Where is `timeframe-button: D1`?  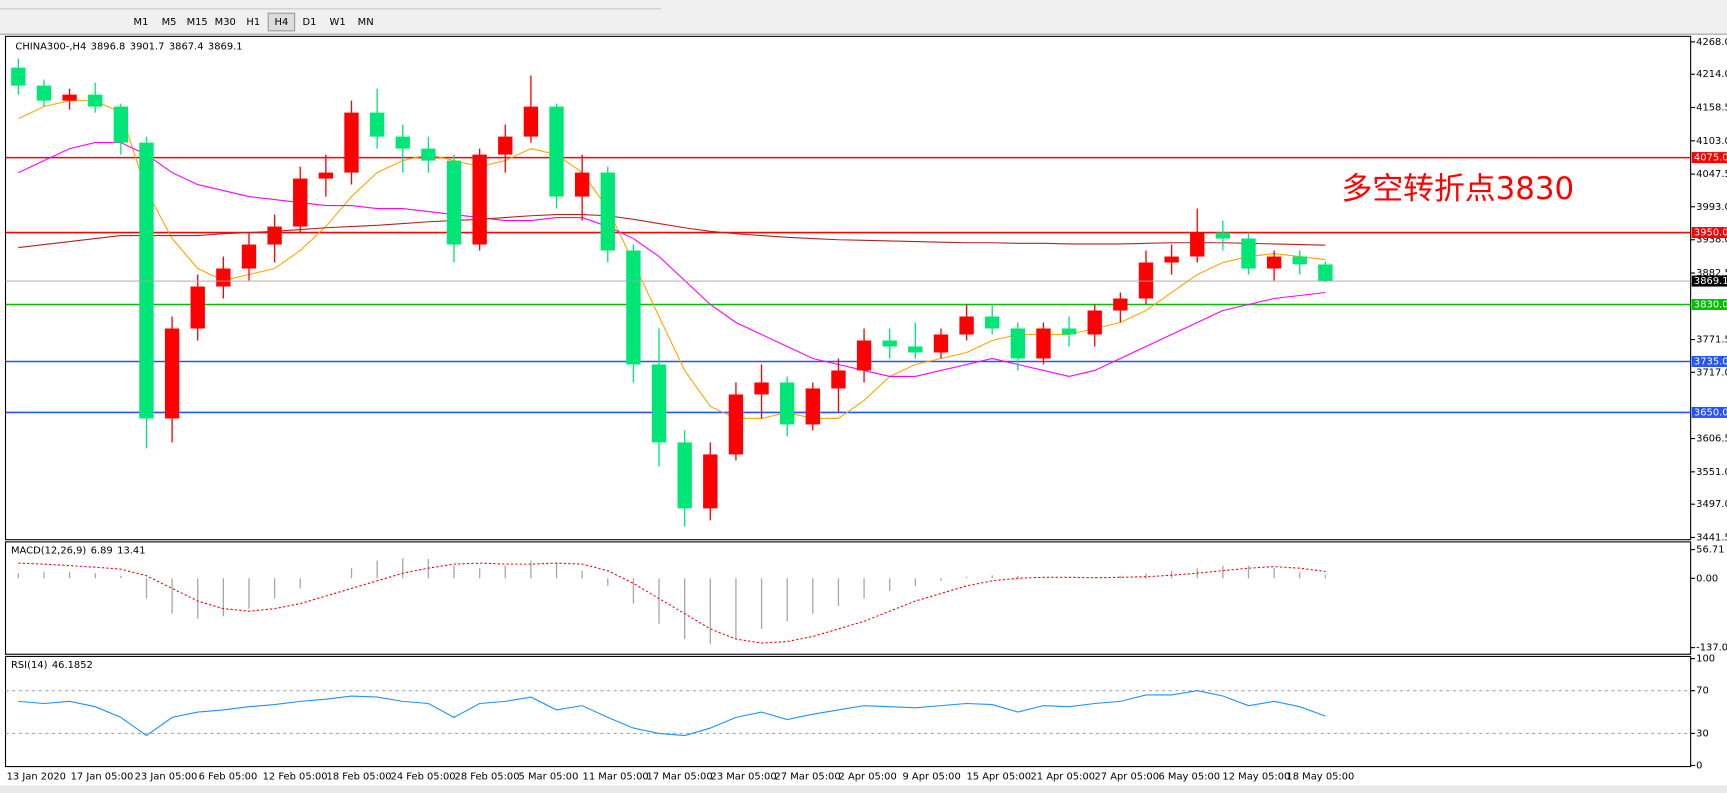
timeframe-button: D1 is located at coordinates (310, 22).